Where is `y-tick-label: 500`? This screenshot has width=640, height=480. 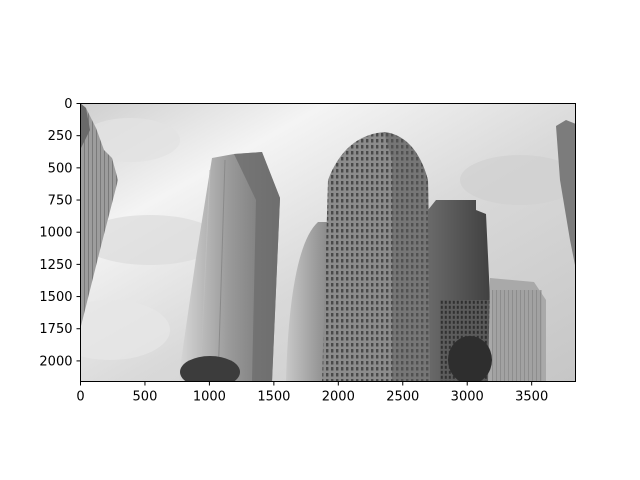 y-tick-label: 500 is located at coordinates (60, 168).